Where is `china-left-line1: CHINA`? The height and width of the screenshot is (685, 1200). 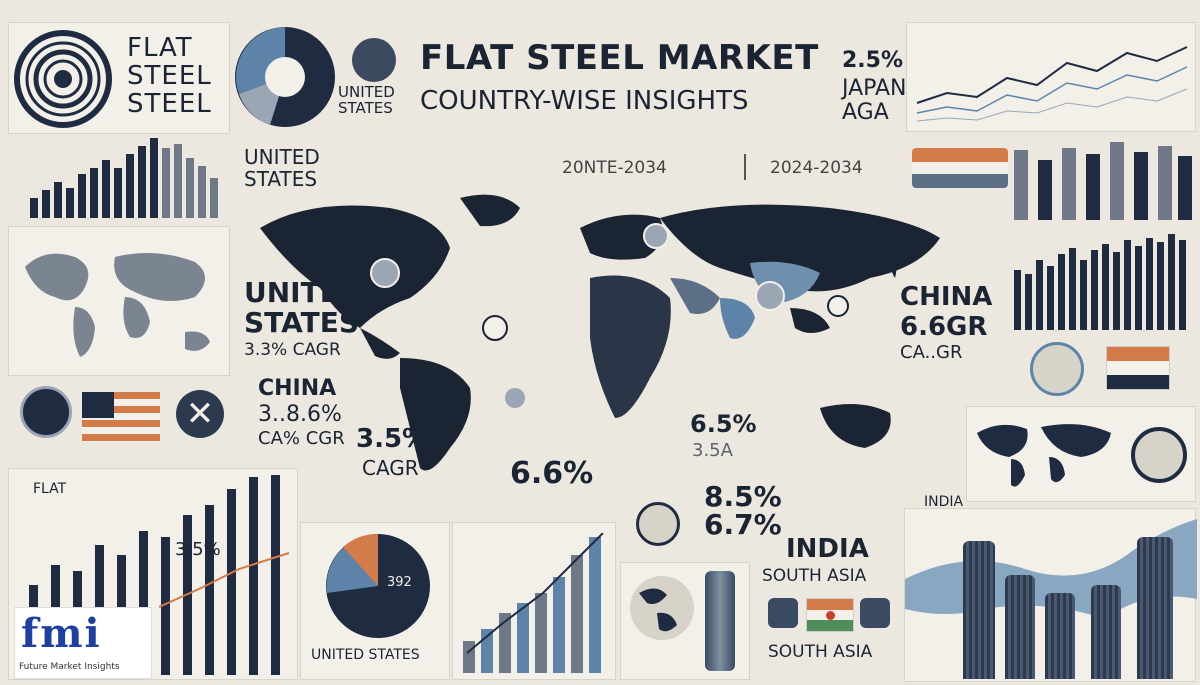 china-left-line1: CHINA is located at coordinates (297, 388).